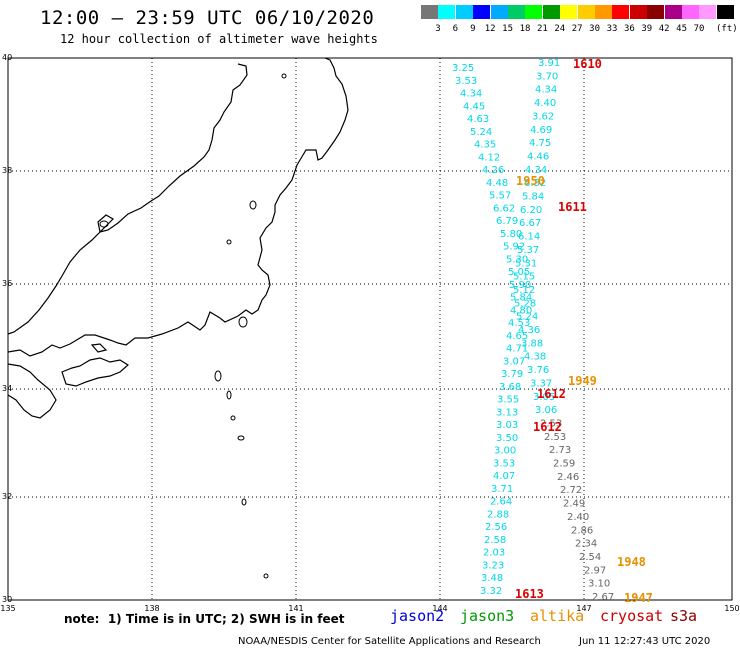 Image resolution: width=740 pixels, height=650 pixels. Describe the element at coordinates (517, 336) in the screenshot. I see `wave-height-value: 4.65` at that location.